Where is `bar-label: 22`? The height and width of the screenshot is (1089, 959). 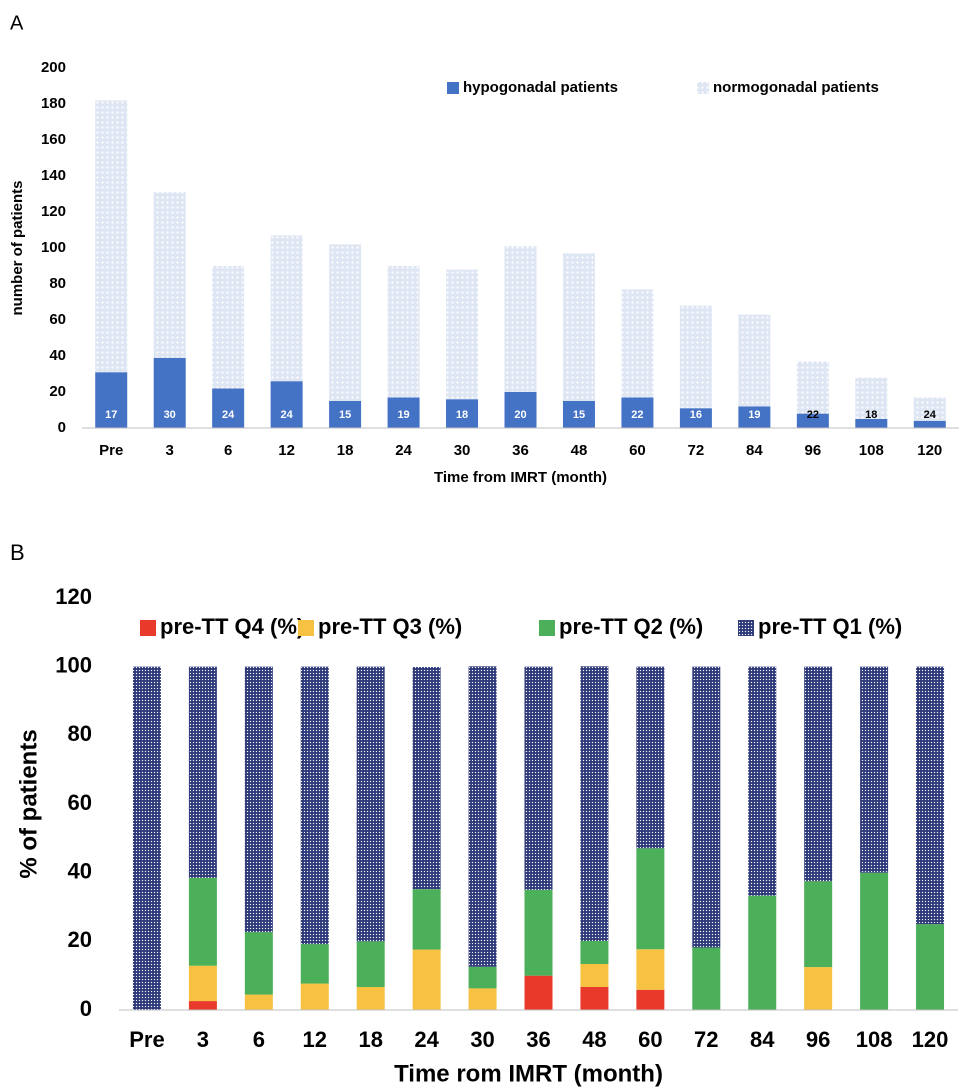 bar-label: 22 is located at coordinates (637, 415).